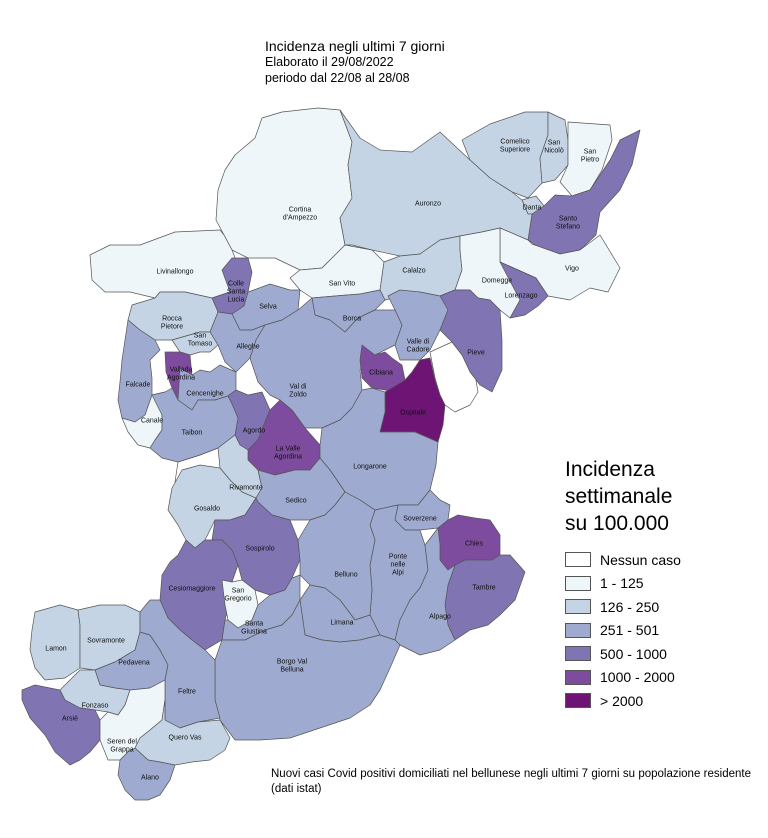  Describe the element at coordinates (95, 706) in the screenshot. I see `region-label-fonzaso: Fonzaso` at that location.